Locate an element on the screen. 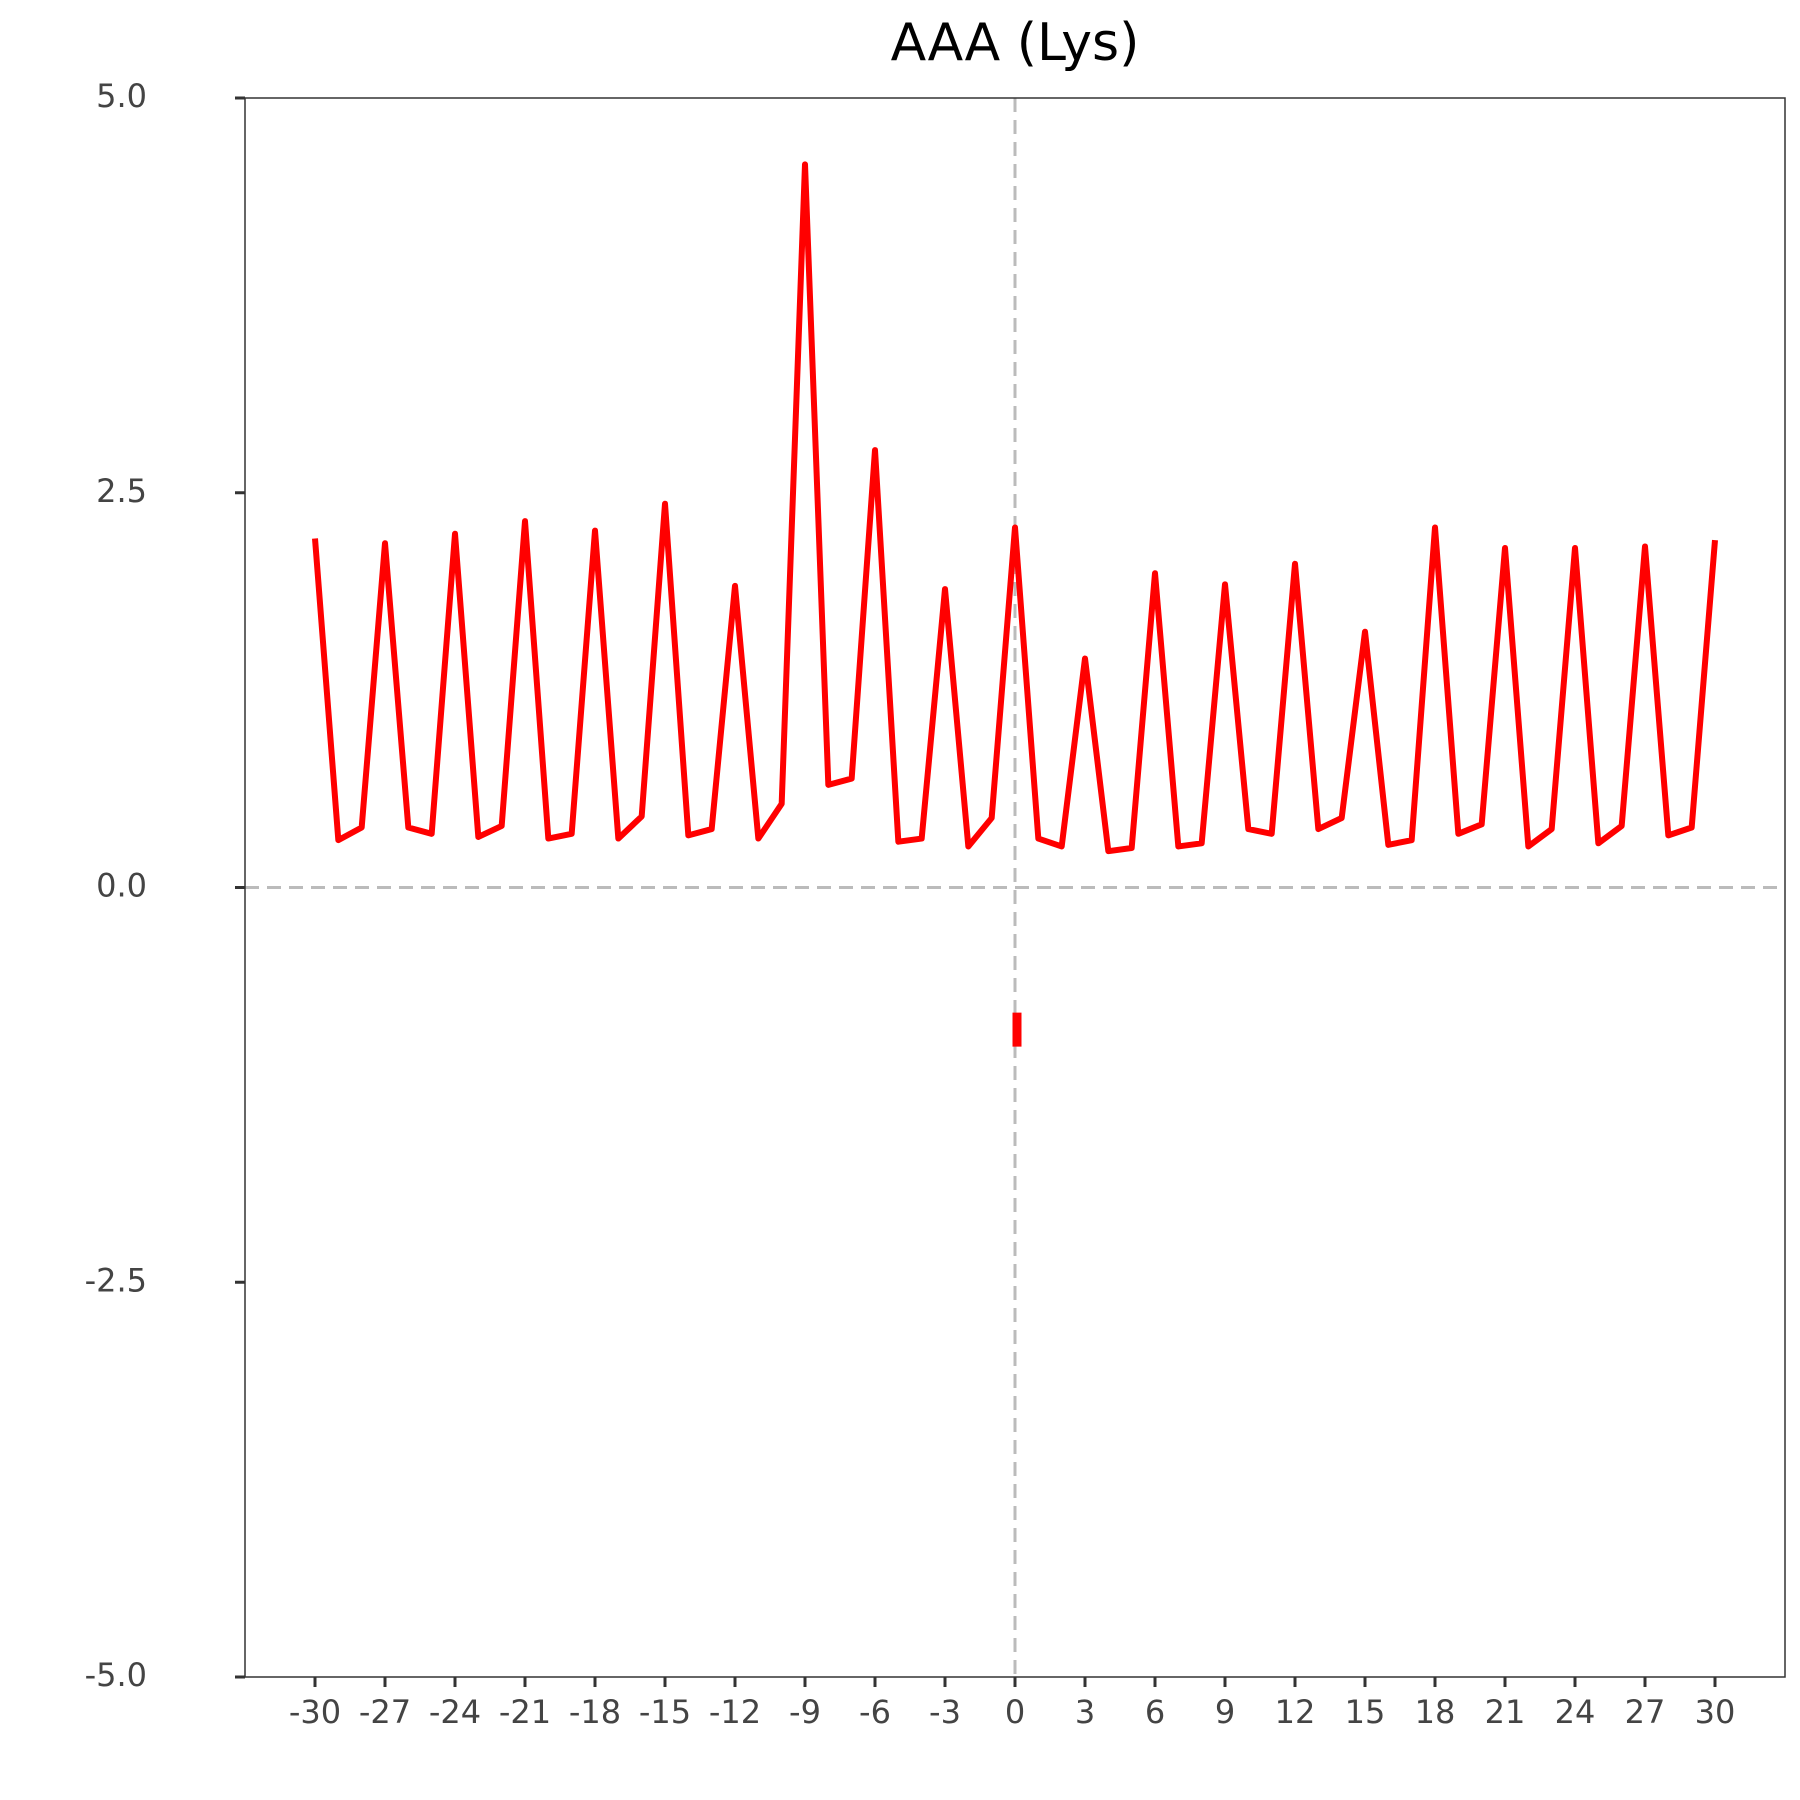  x-tick-label: 3 is located at coordinates (1085, 1712).